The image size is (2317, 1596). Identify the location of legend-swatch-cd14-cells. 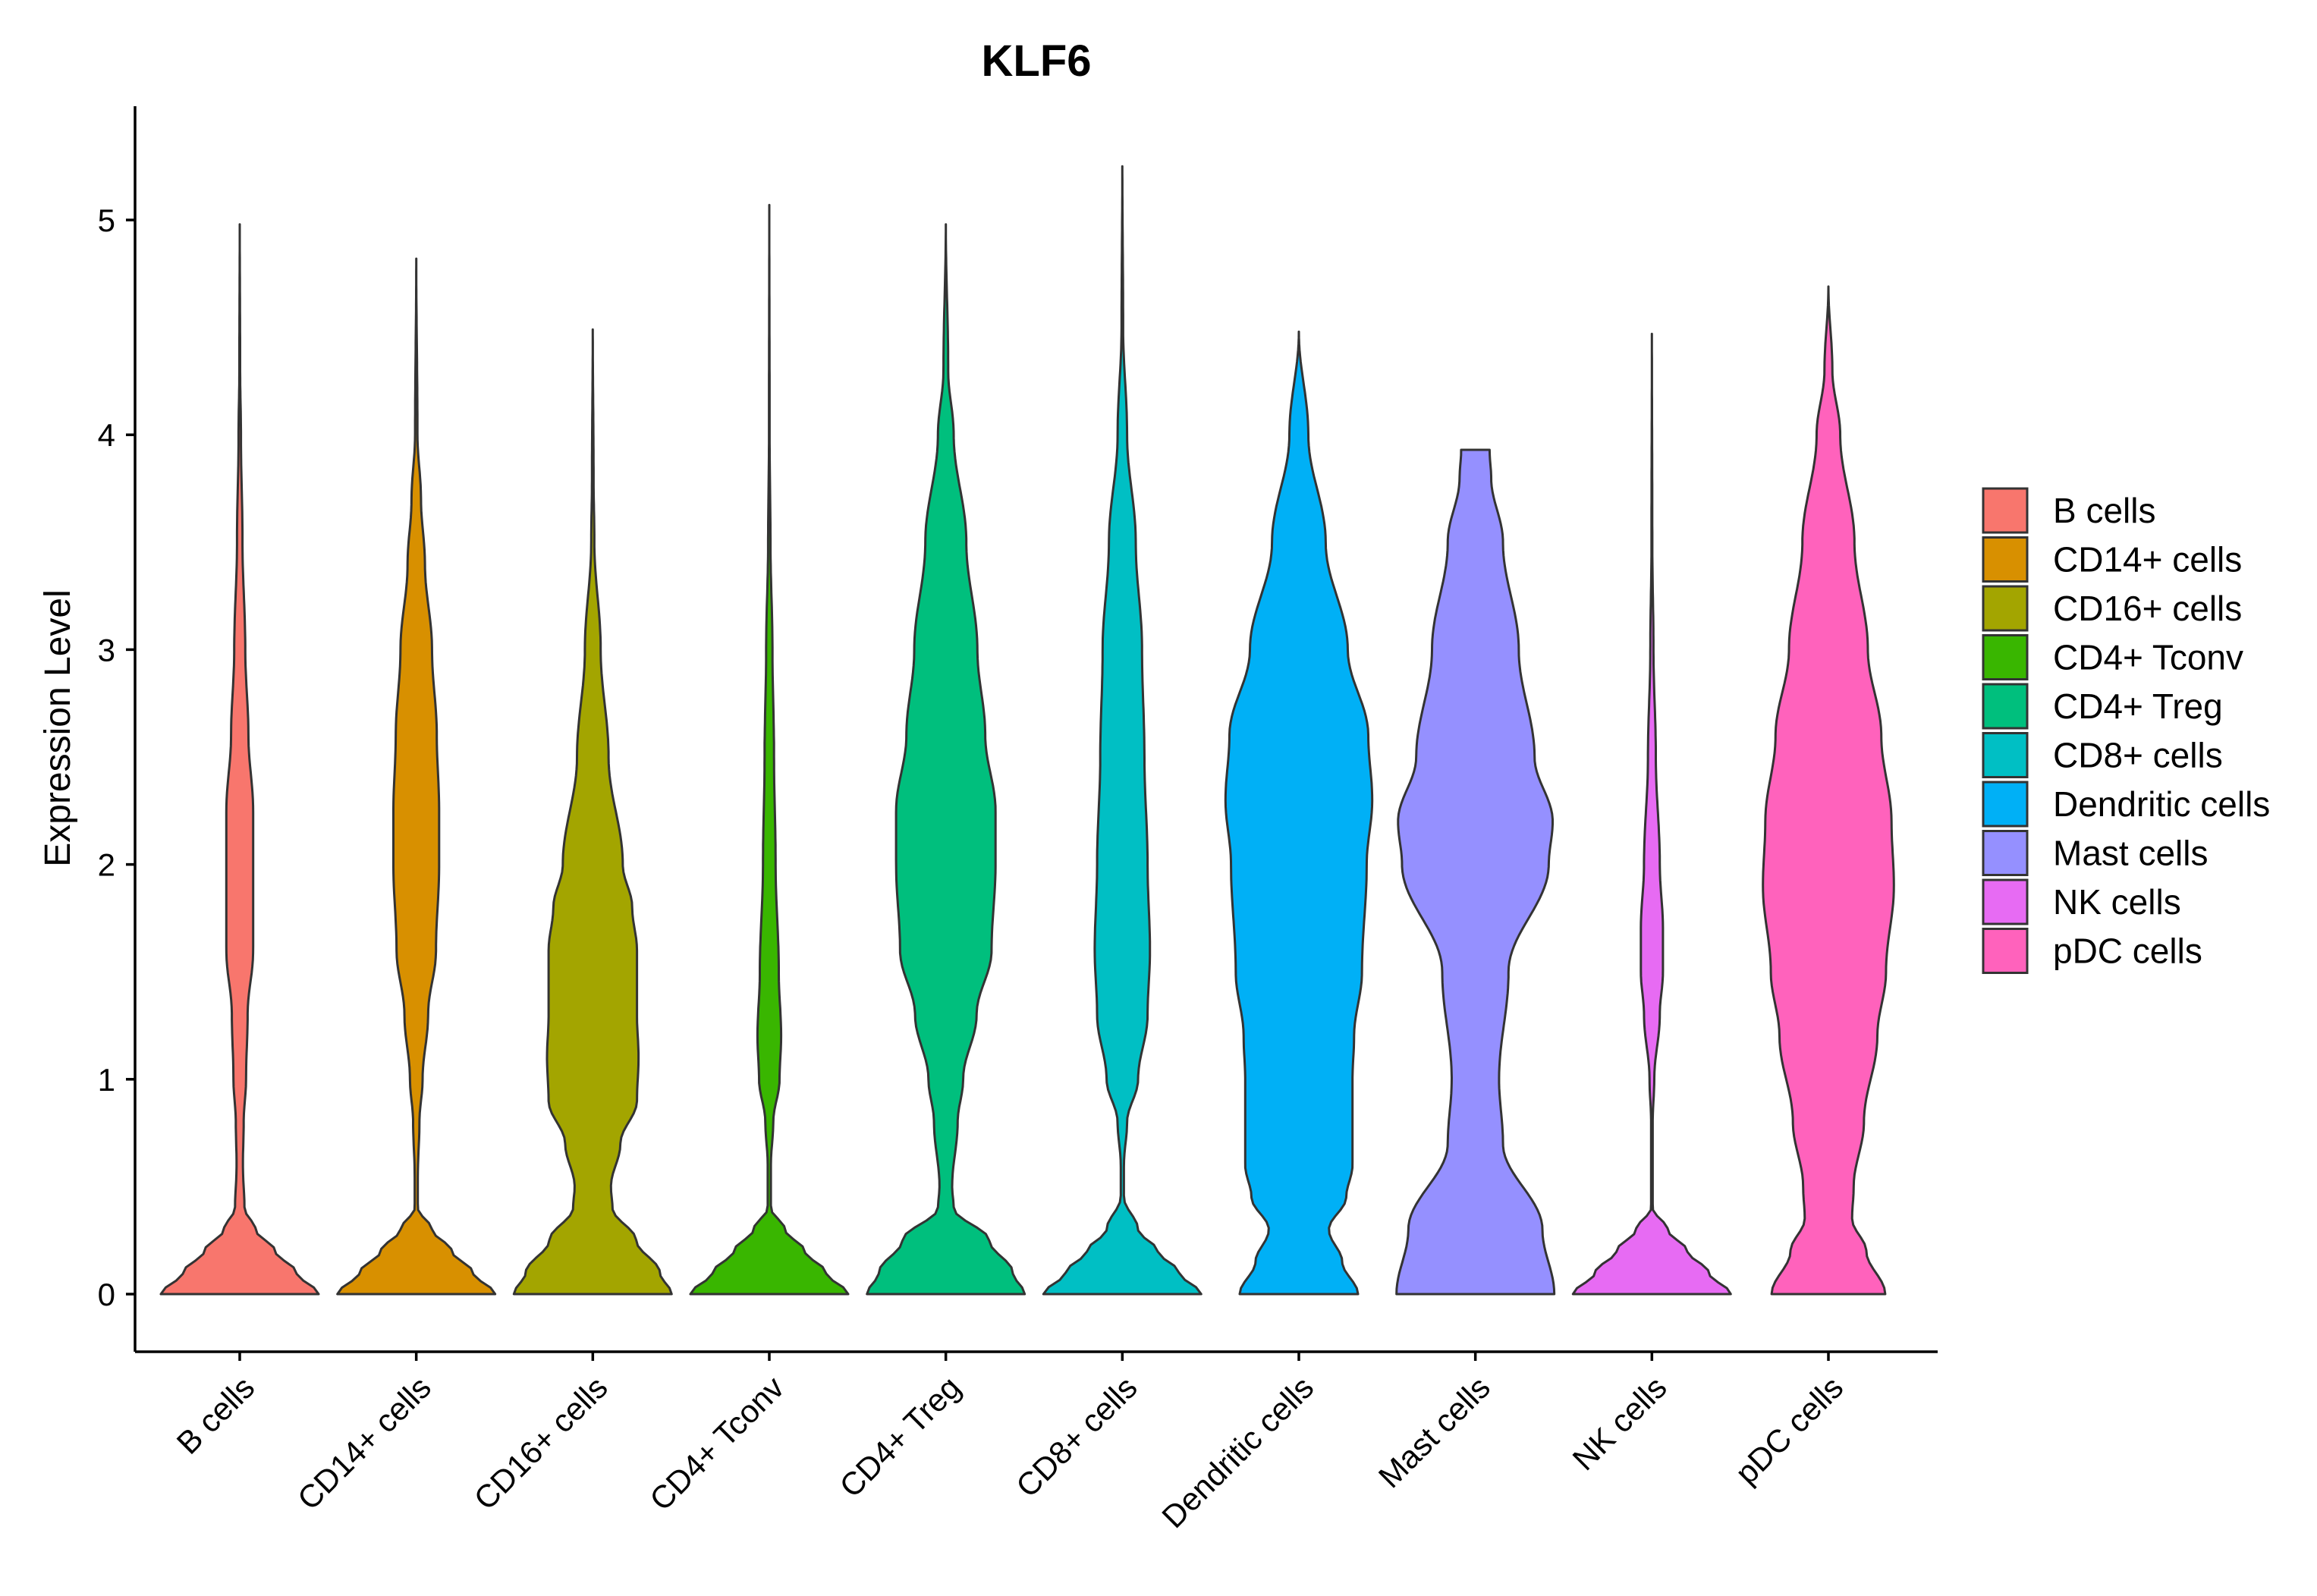
(2005, 559).